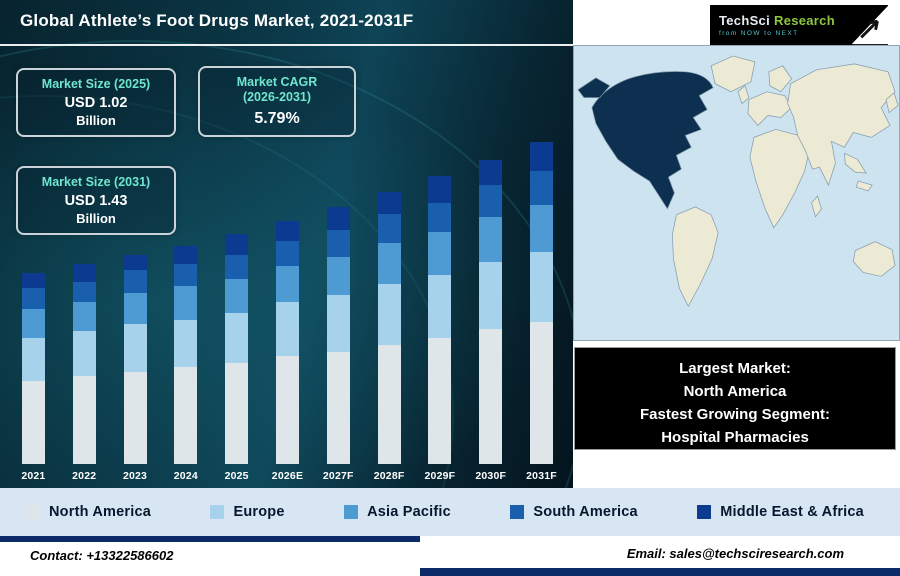 This screenshot has height=576, width=900. Describe the element at coordinates (816, 206) in the screenshot. I see `map-madagascar` at that location.